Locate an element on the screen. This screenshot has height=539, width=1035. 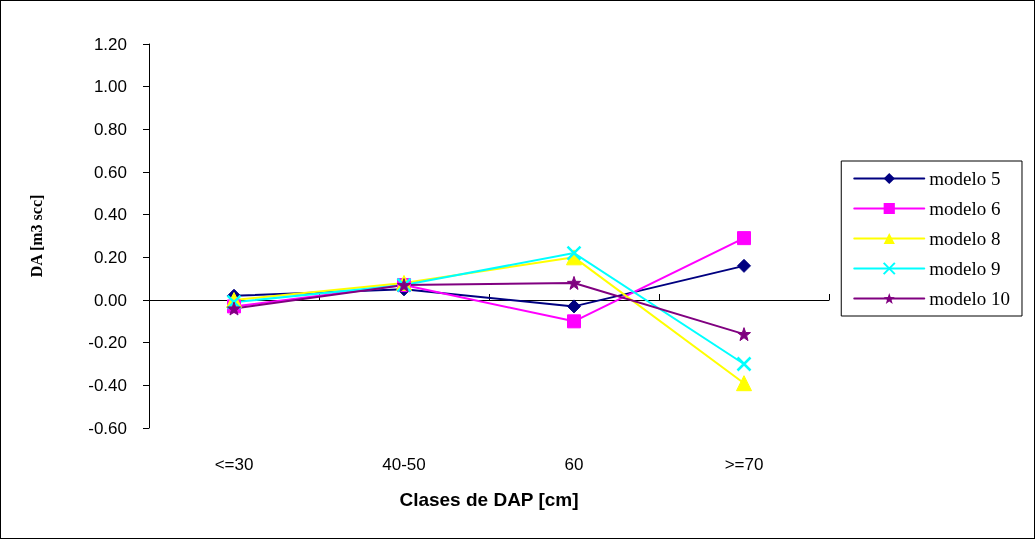
y-tick-label: 0.60 is located at coordinates (110, 172).